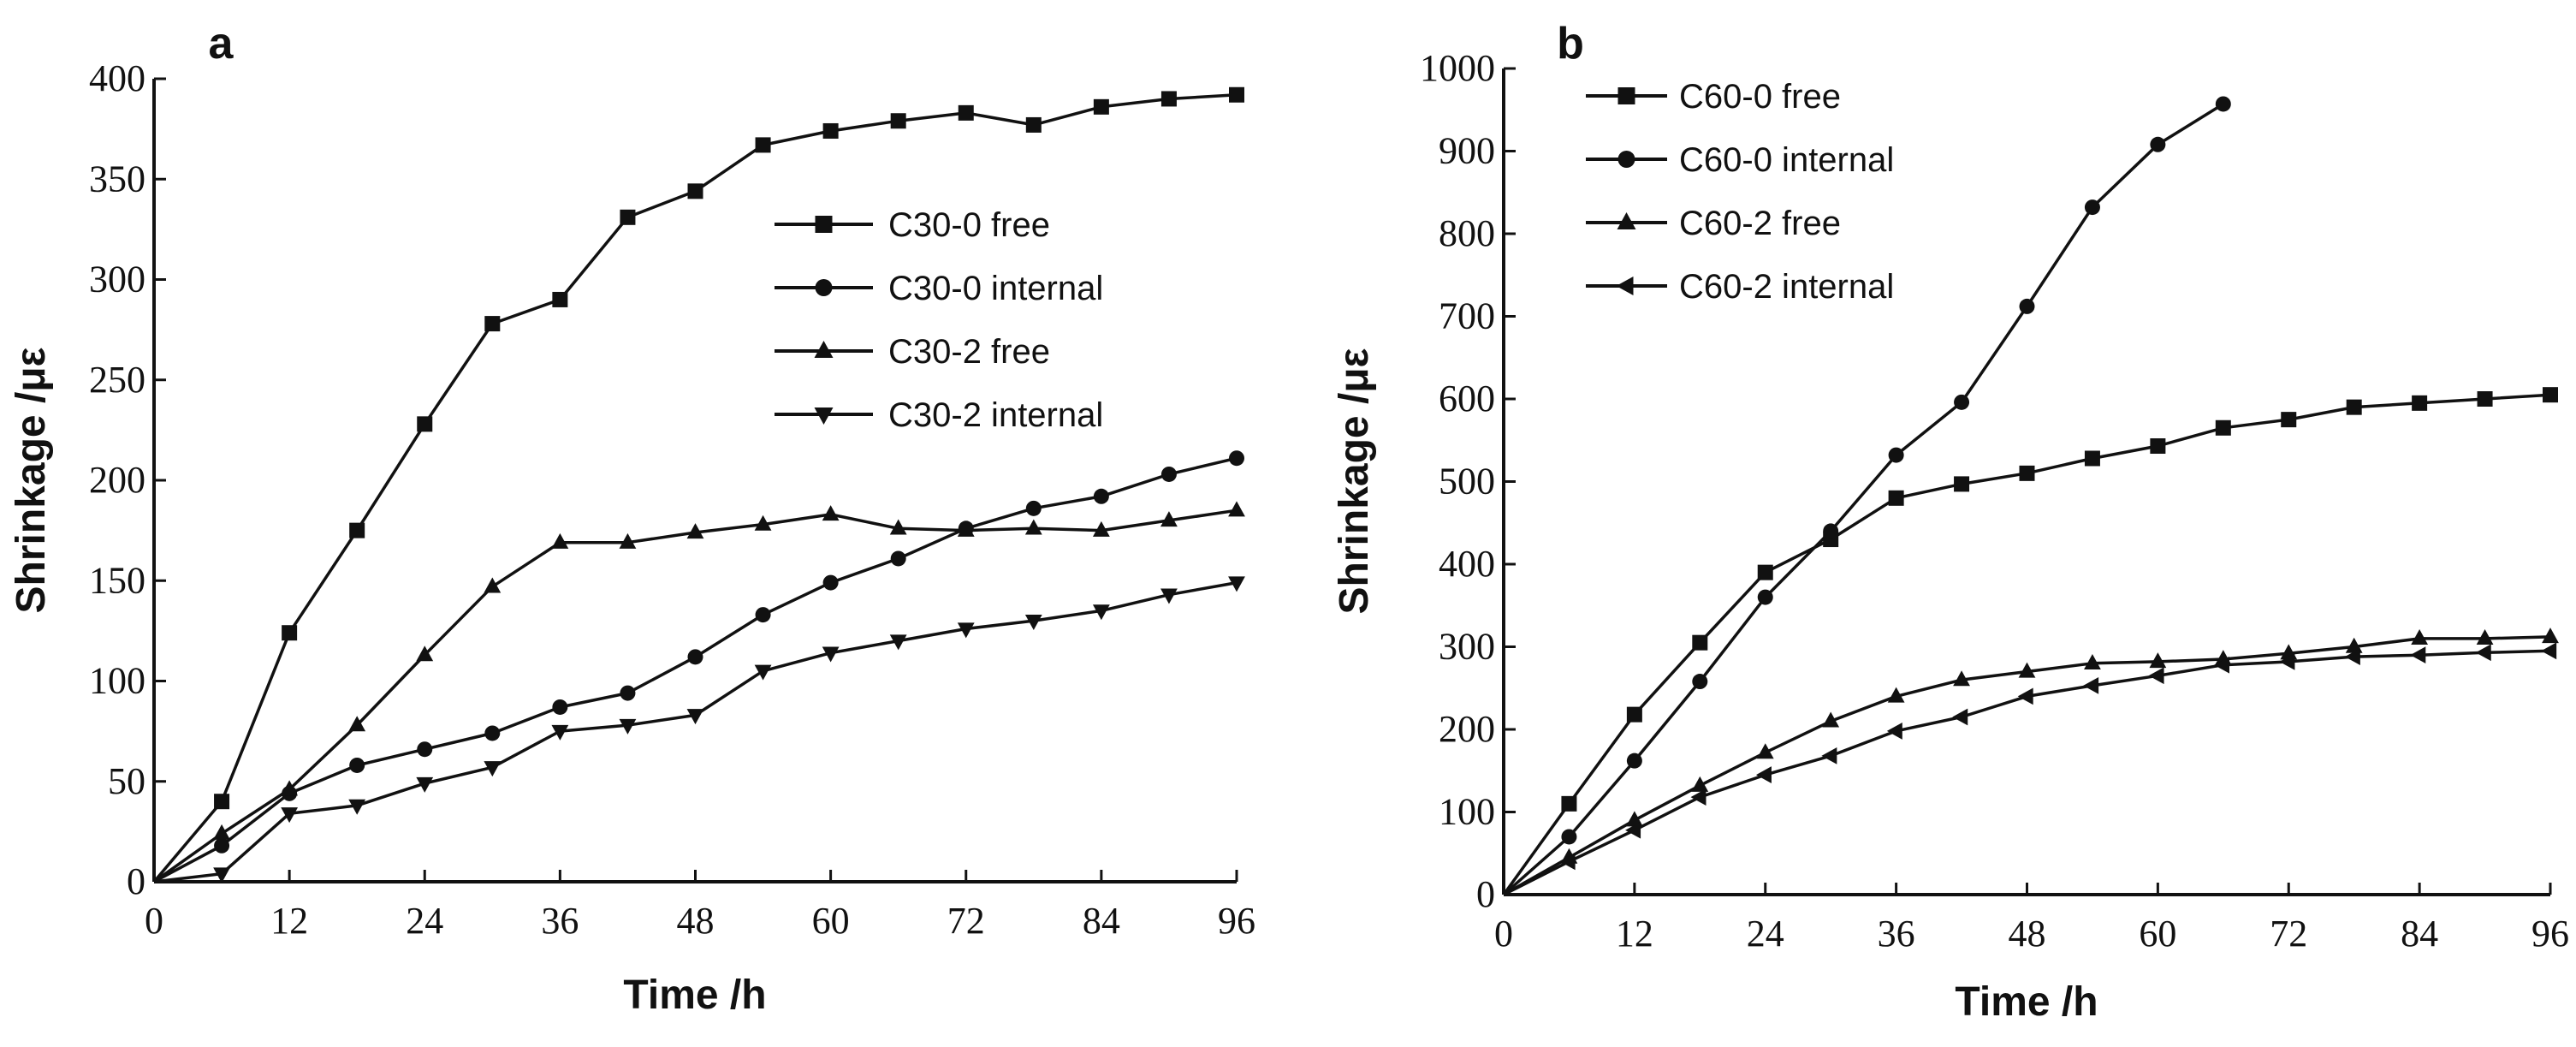 This screenshot has width=2576, height=1047. What do you see at coordinates (1760, 97) in the screenshot?
I see `legend-label: C60-0 free` at bounding box center [1760, 97].